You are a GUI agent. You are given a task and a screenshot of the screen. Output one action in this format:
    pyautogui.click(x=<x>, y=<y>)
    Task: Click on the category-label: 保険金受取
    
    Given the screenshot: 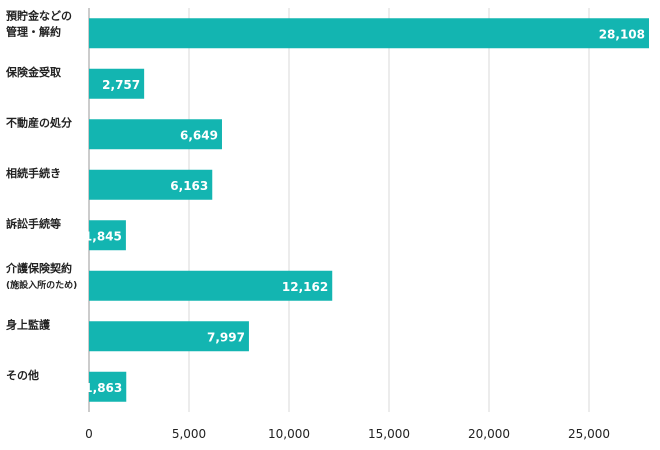 What is the action you would take?
    pyautogui.click(x=33, y=72)
    